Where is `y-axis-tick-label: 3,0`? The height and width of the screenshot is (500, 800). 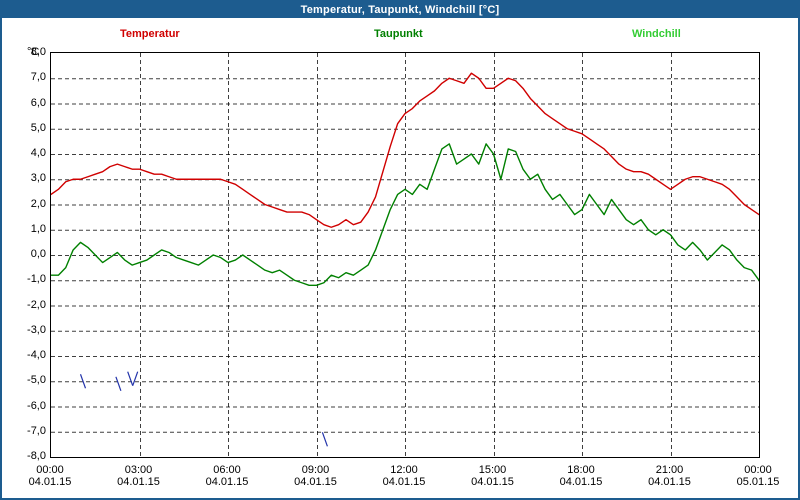
y-axis-tick-label: 3,0 is located at coordinates (38, 178).